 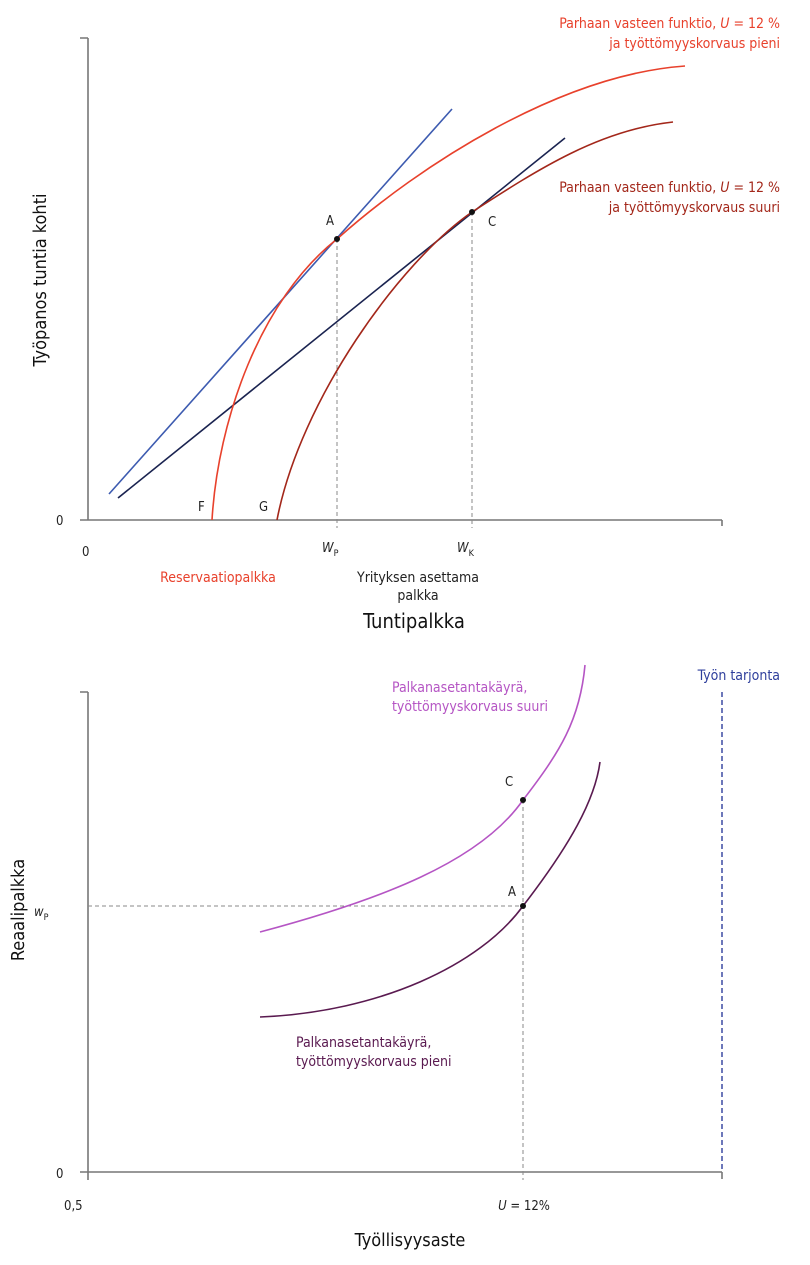 I want to click on labor-supply-label: Työn tarjonta, so click(x=738, y=676).